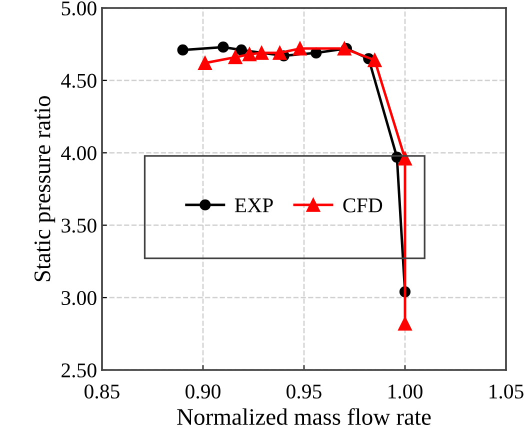 This screenshot has width=532, height=434. I want to click on x-tick-label: 1.05, so click(507, 391).